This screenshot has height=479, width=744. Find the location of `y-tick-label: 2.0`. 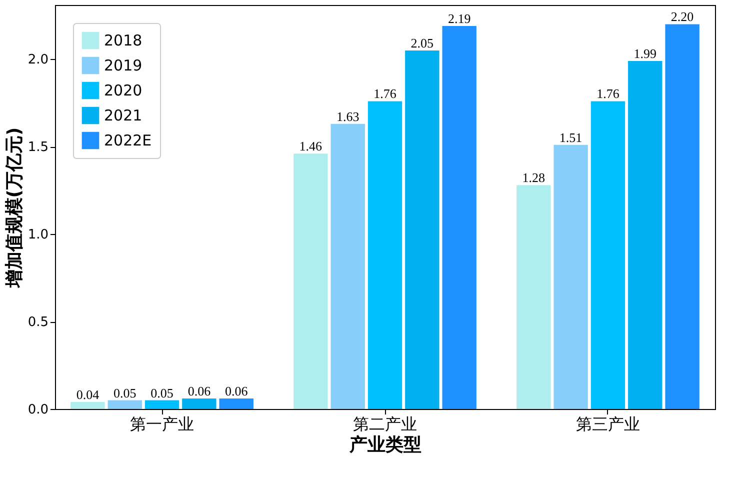

y-tick-label: 2.0 is located at coordinates (38, 60).